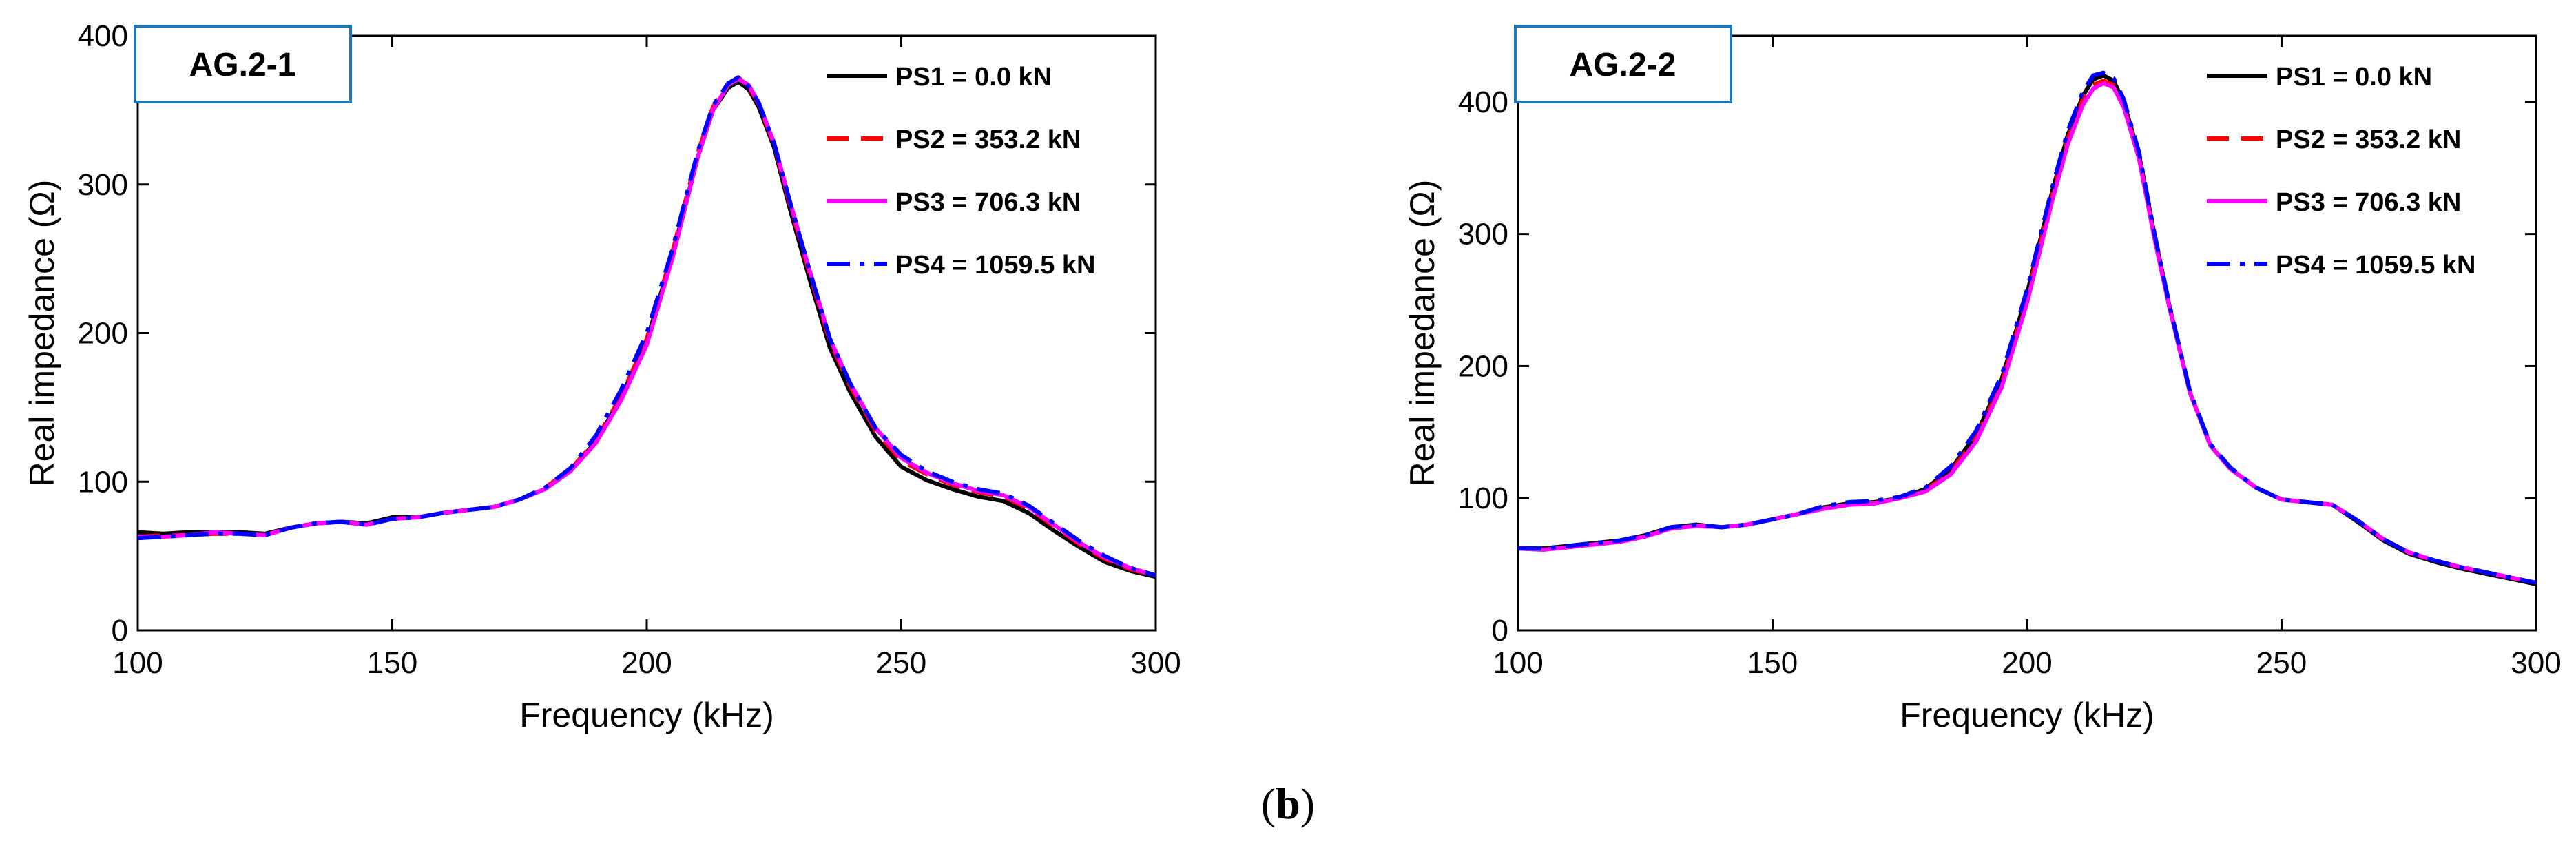 Image resolution: width=2576 pixels, height=848 pixels. What do you see at coordinates (1268, 803) in the screenshot?
I see `caption-open: (` at bounding box center [1268, 803].